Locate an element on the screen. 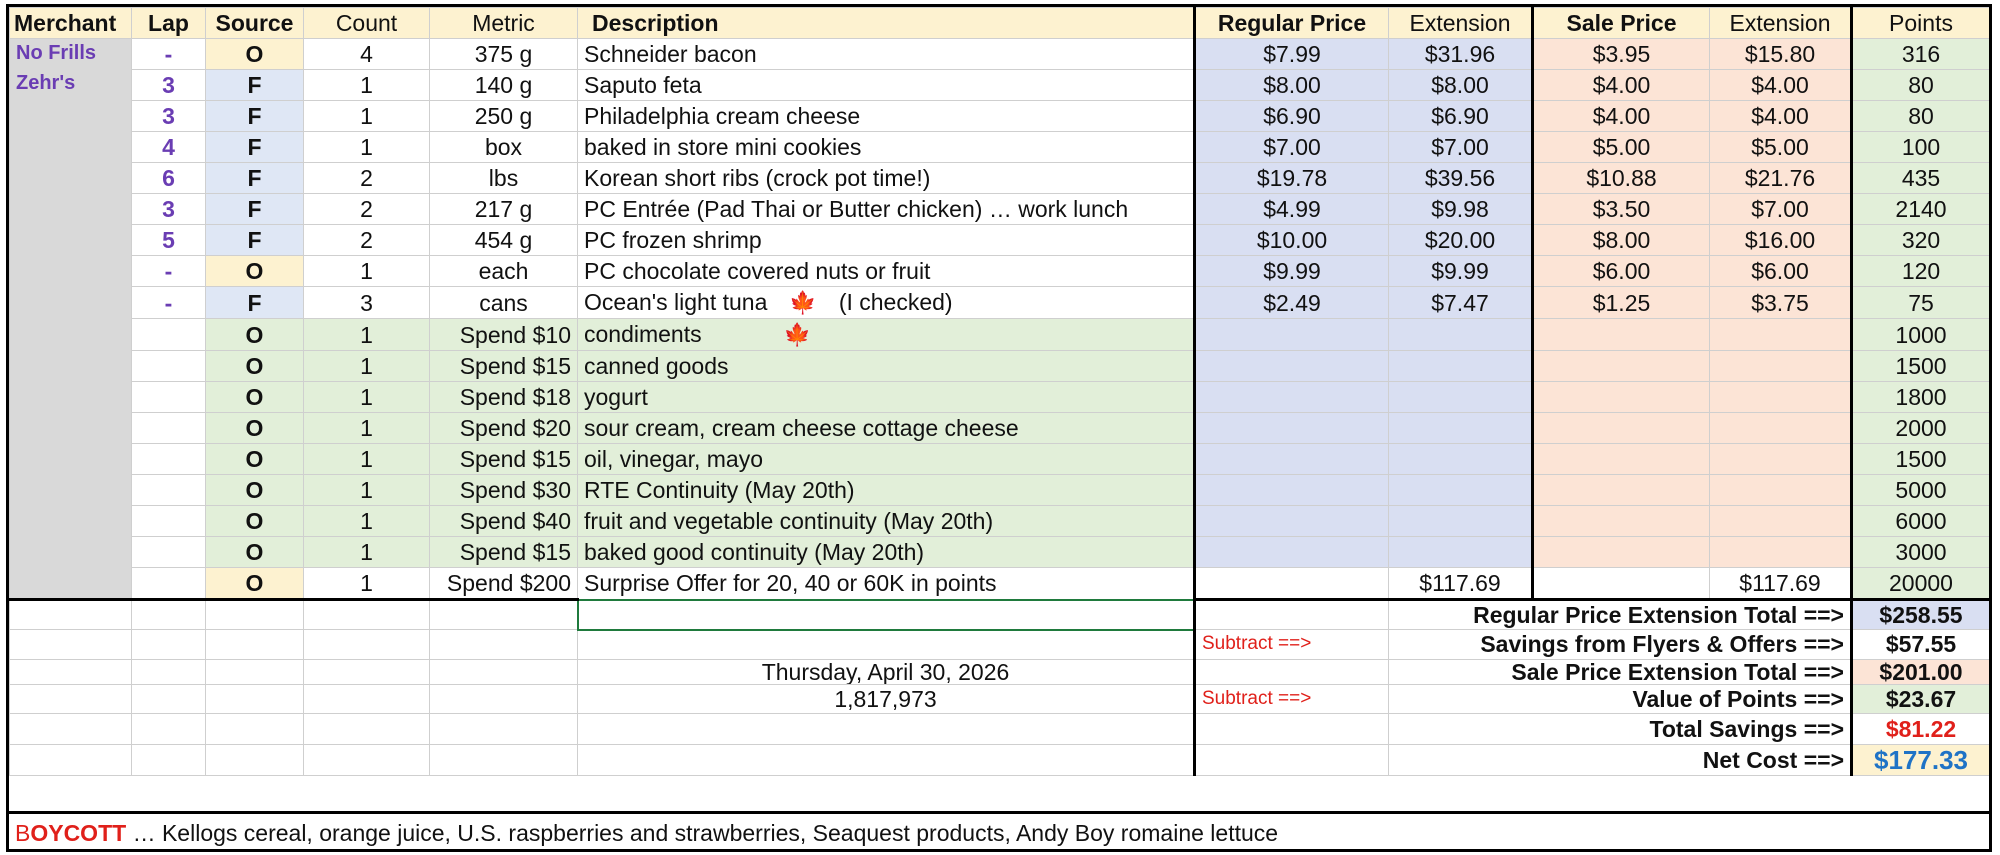  points-cell: 320 is located at coordinates (1919, 240).